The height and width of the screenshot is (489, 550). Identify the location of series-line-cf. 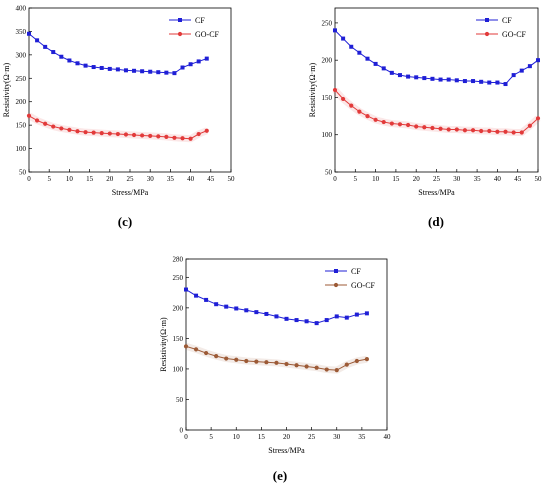
(117, 53).